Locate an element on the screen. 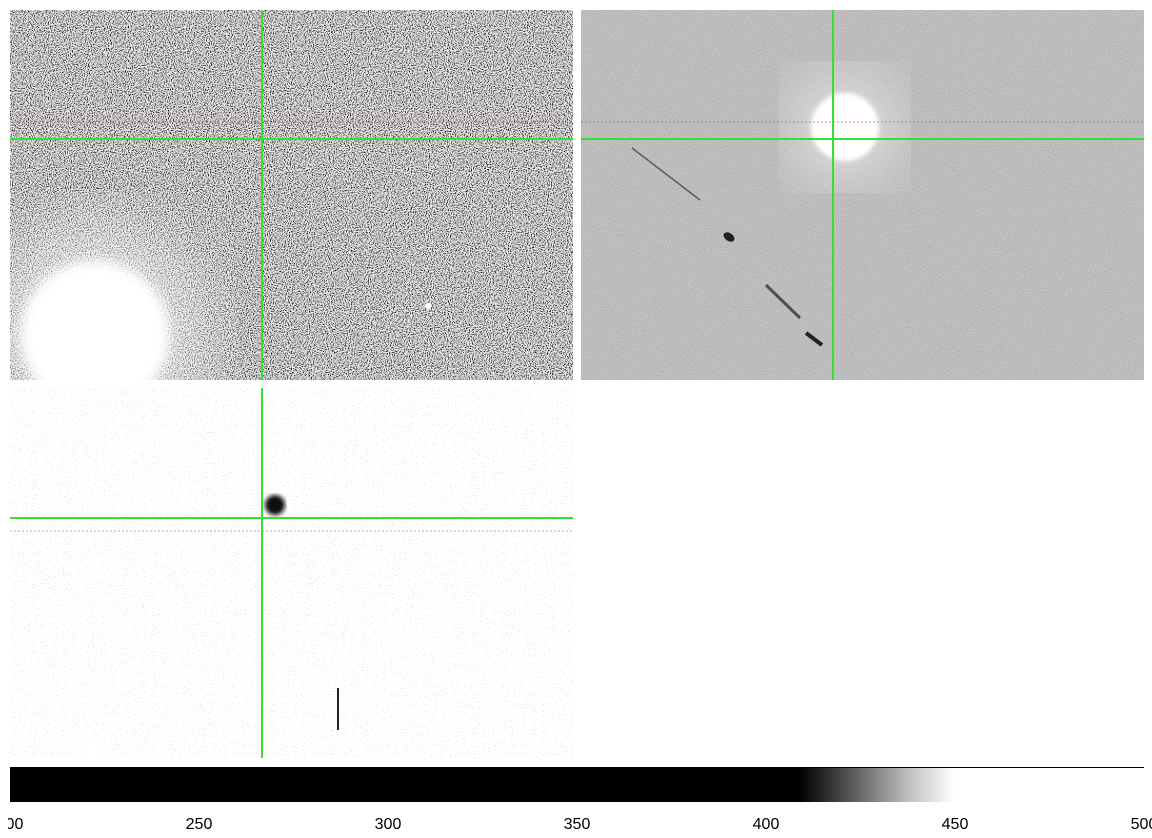 This screenshot has height=838, width=1152. colorbar-tick-label: 200 is located at coordinates (11, 824).